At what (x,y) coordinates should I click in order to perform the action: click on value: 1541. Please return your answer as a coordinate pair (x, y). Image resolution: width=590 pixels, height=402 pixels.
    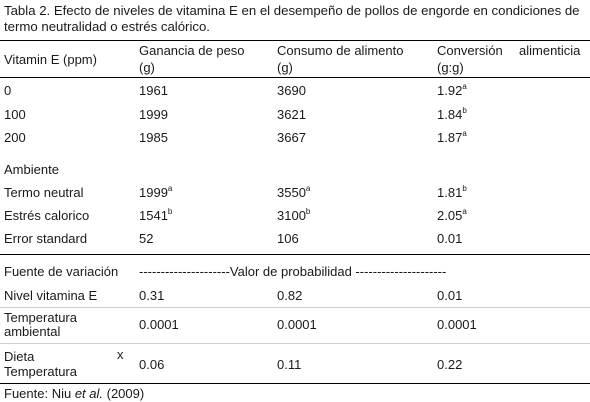
    Looking at the image, I should click on (153, 215).